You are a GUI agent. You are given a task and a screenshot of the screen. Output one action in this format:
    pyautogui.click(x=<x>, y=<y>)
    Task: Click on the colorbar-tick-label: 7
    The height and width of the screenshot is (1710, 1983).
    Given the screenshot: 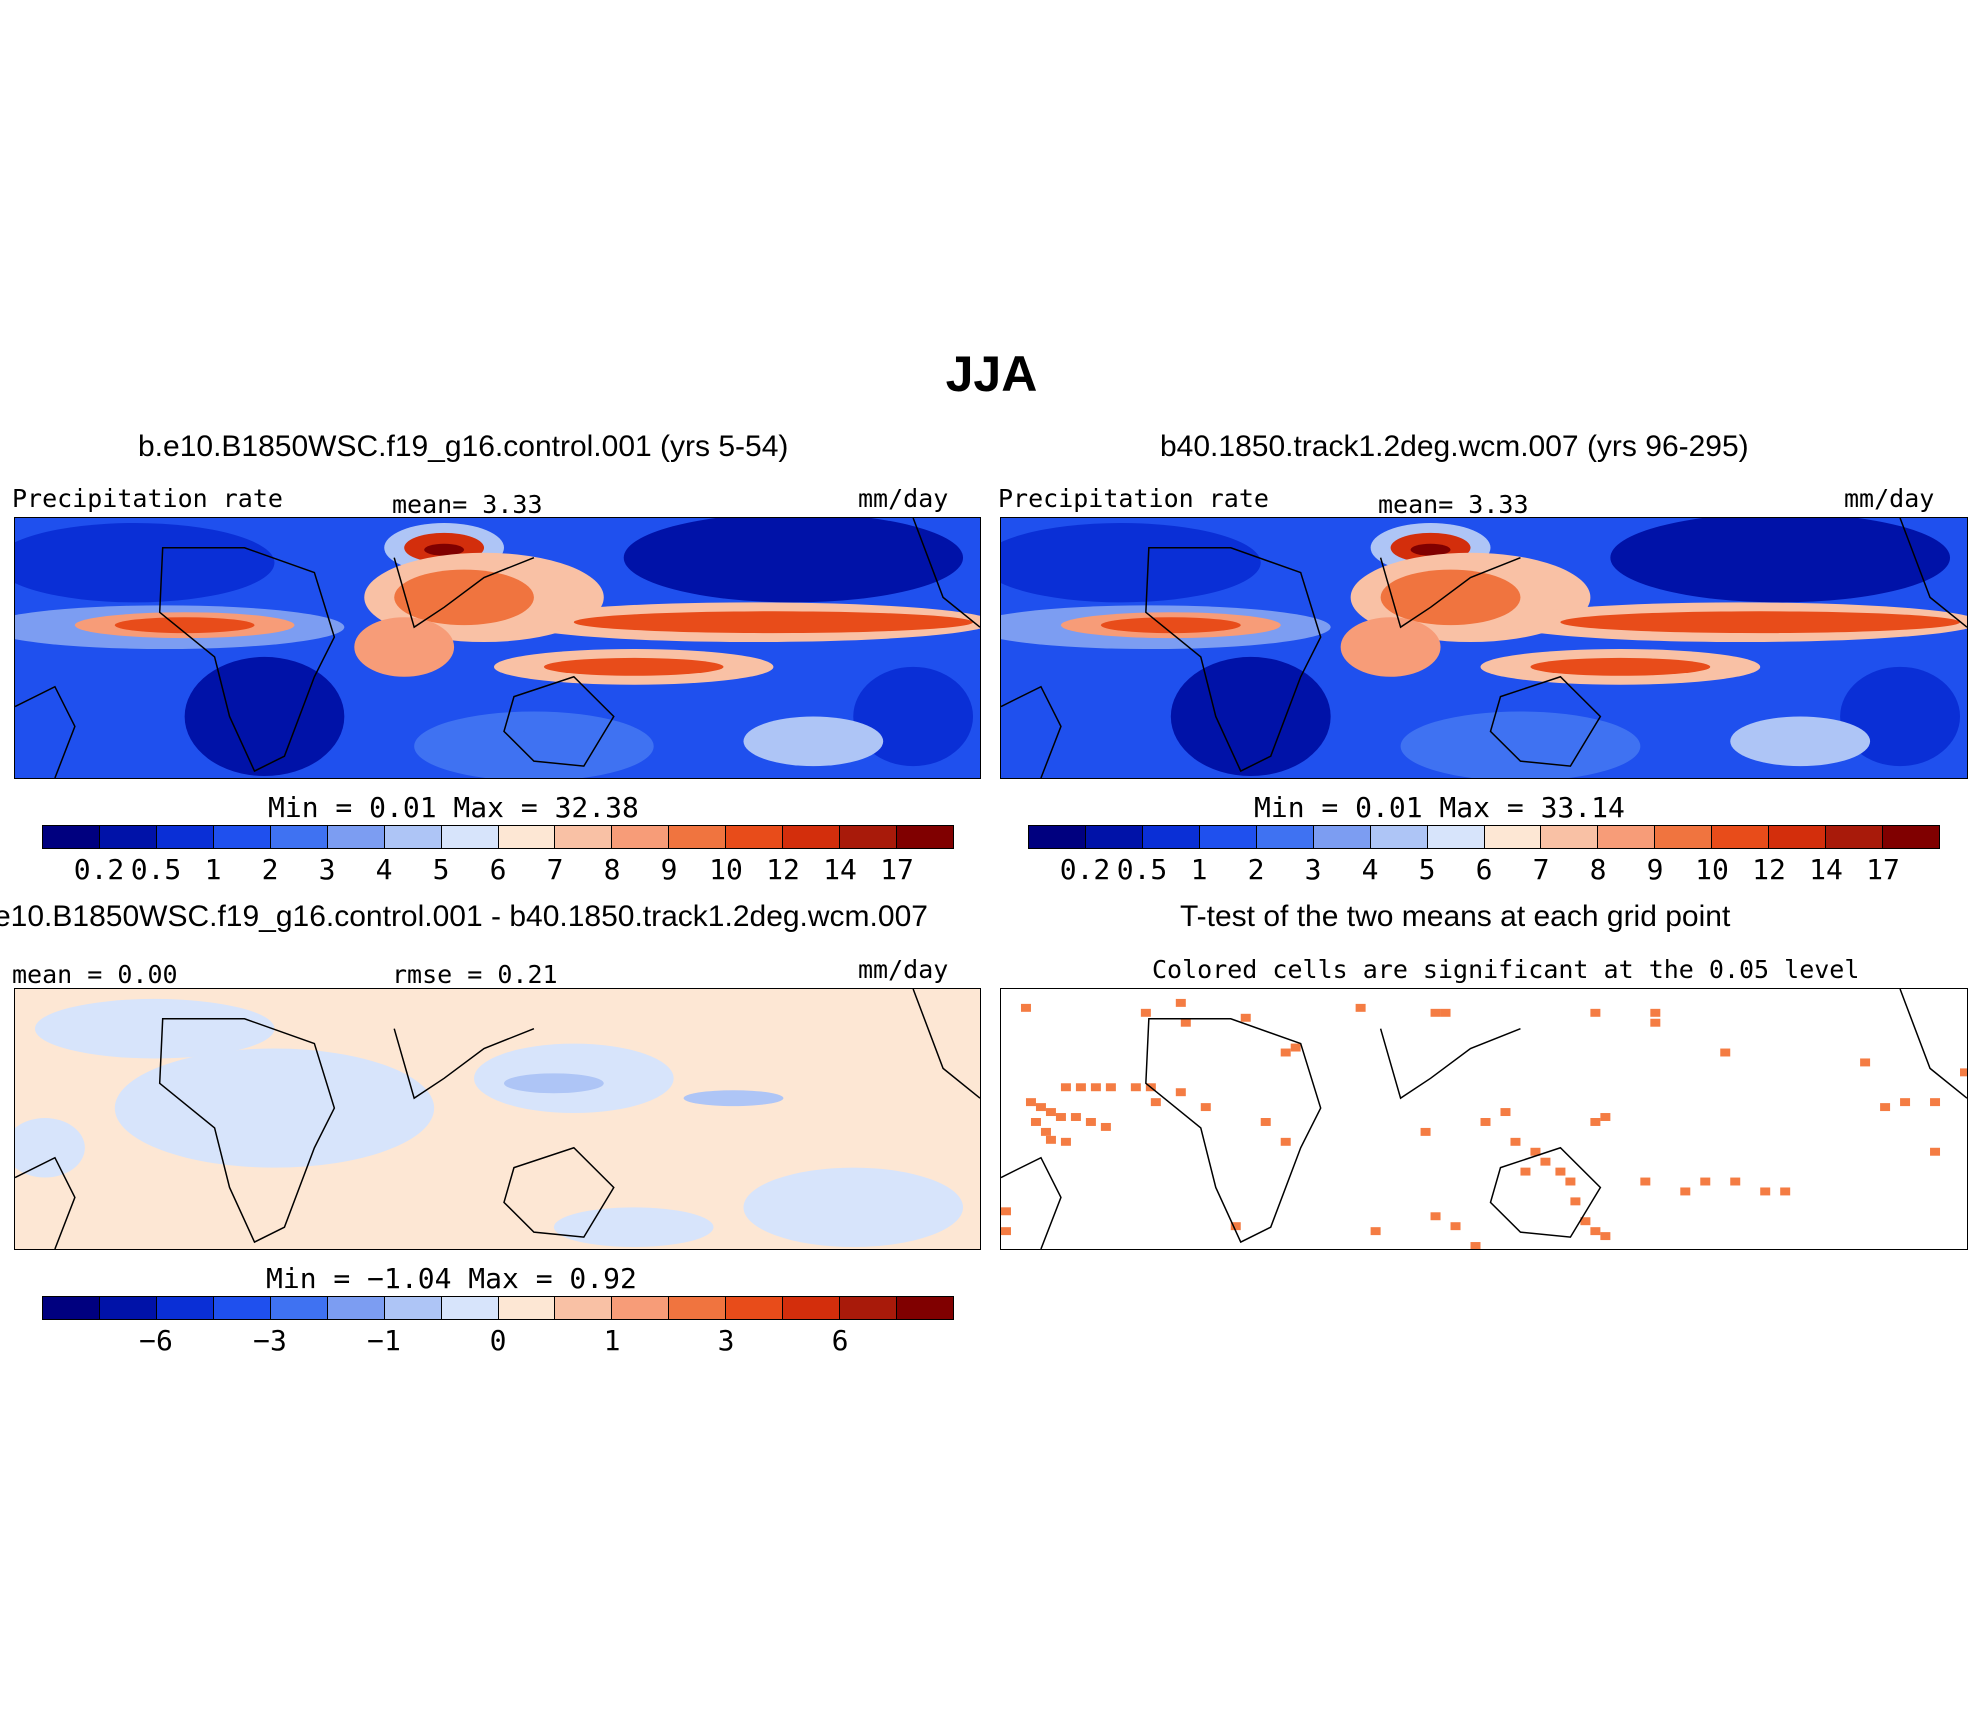 What is the action you would take?
    pyautogui.click(x=1541, y=869)
    